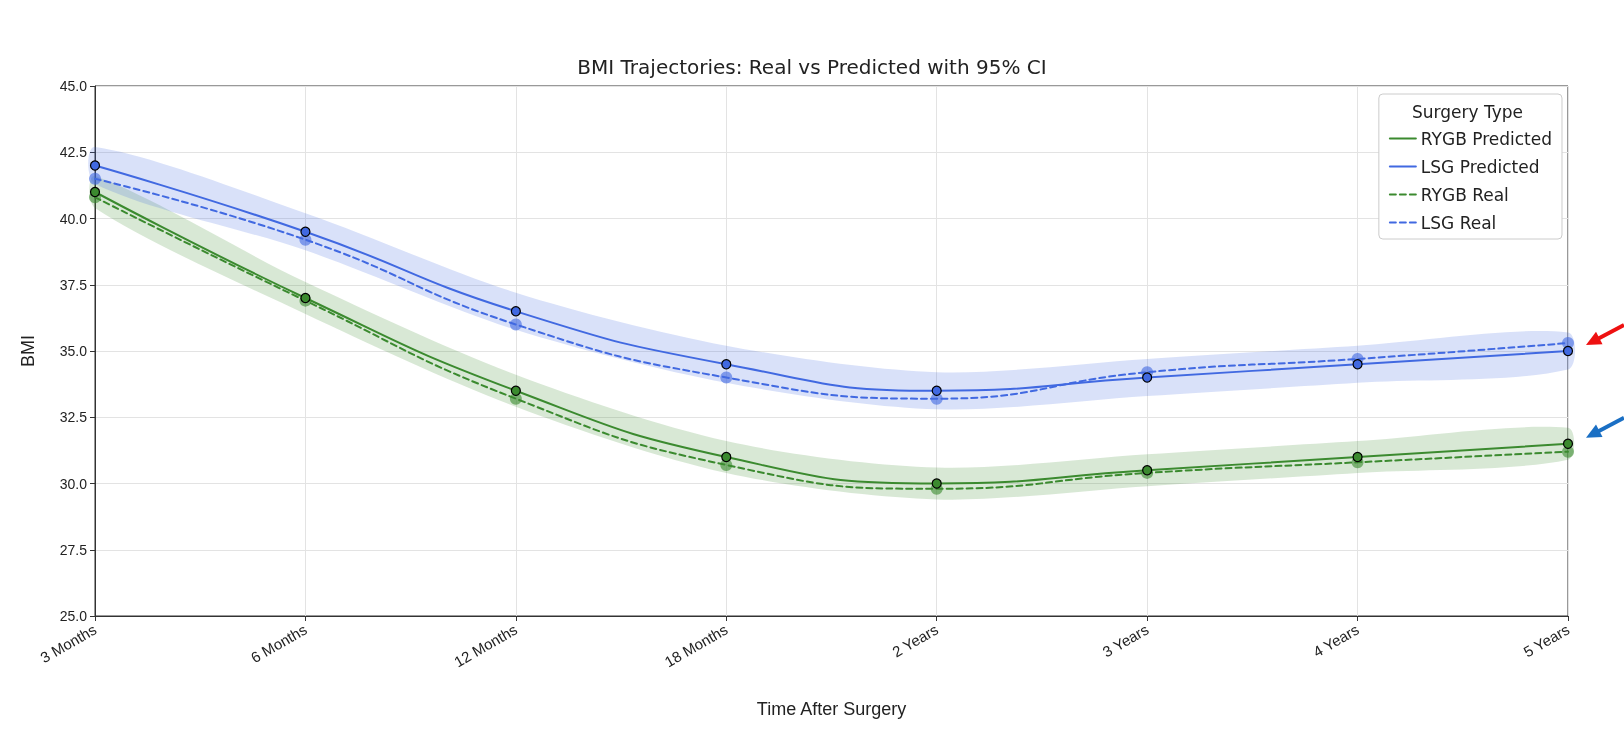  What do you see at coordinates (28, 351) in the screenshot?
I see `y-axis-title: BMI` at bounding box center [28, 351].